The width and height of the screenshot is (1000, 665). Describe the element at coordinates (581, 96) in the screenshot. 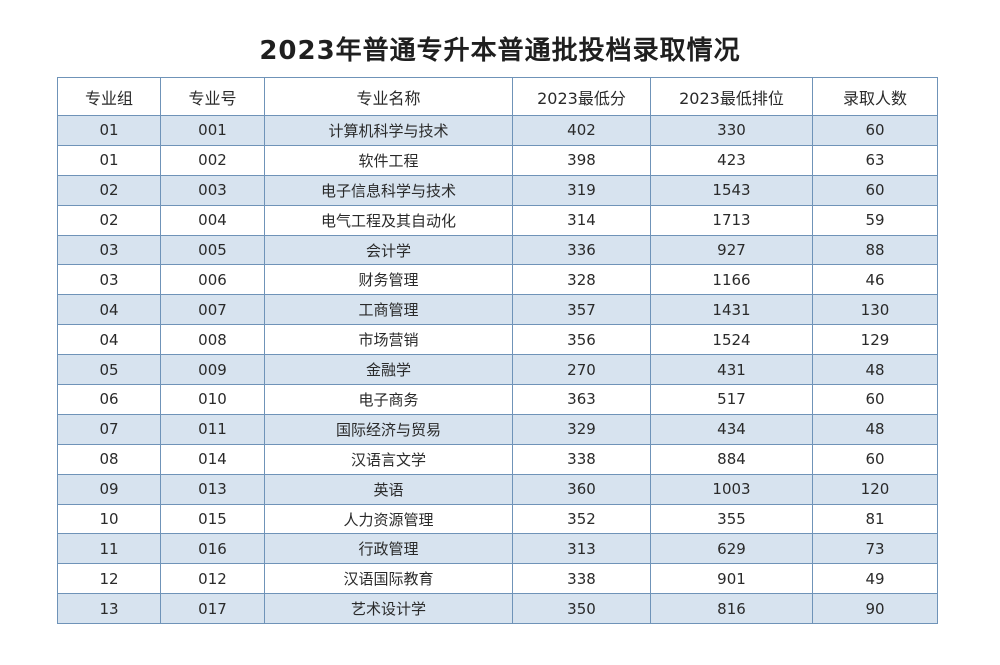

I see `header-min-score: 2023最低分` at that location.